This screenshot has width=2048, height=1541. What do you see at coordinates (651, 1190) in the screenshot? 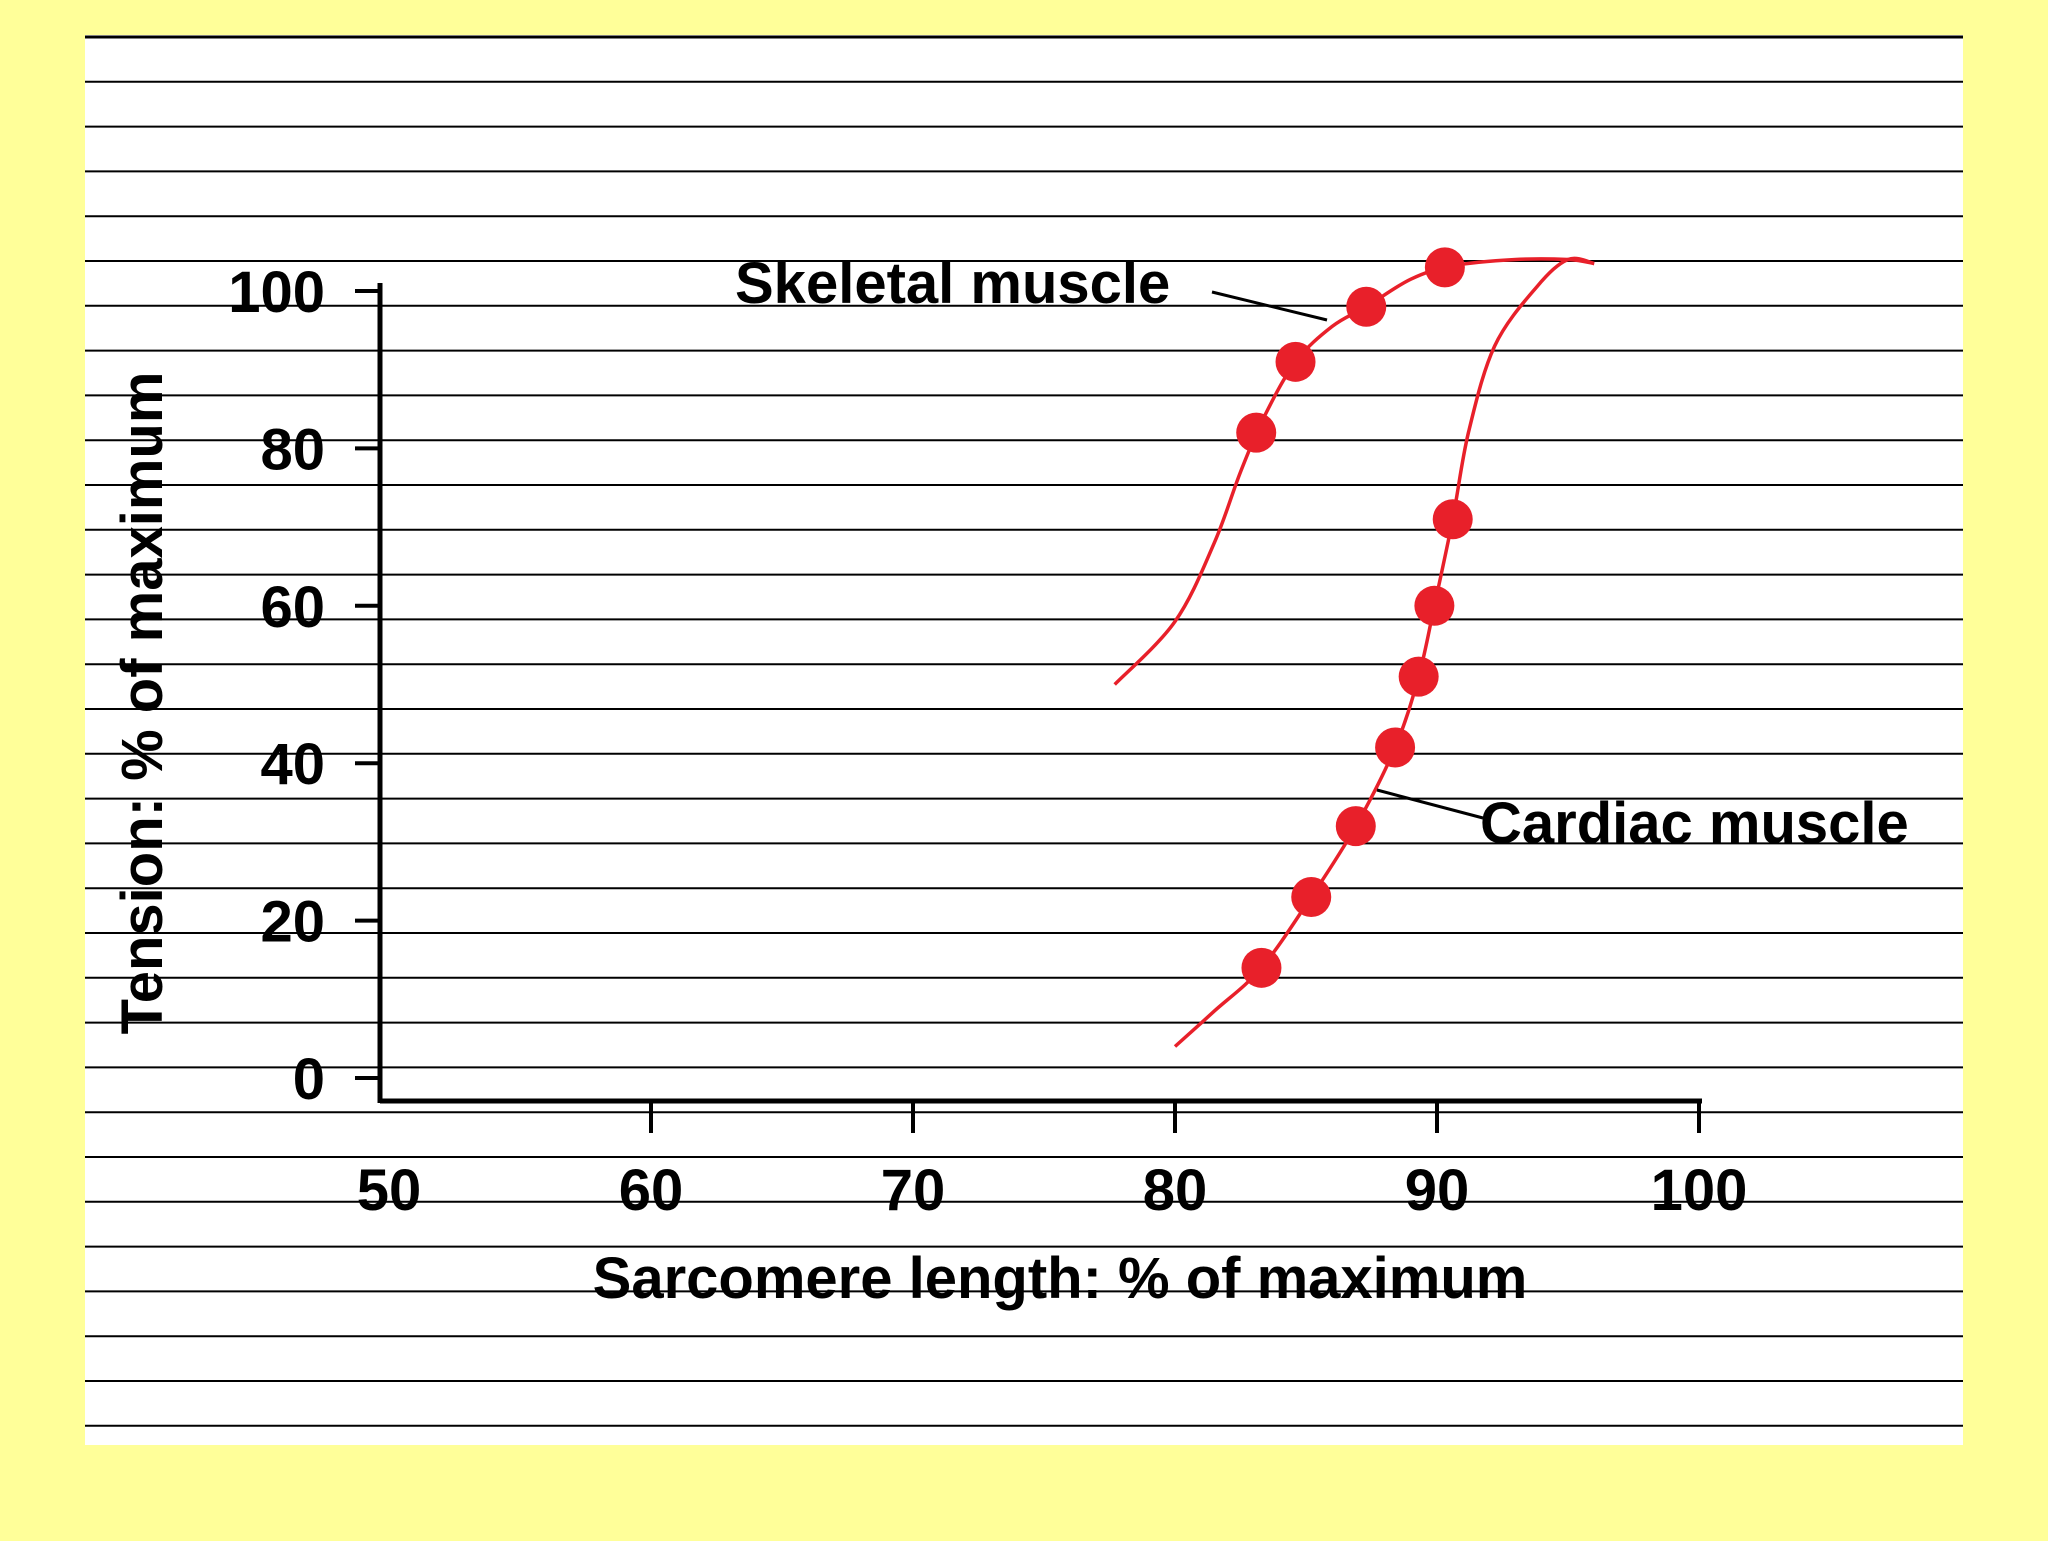
I see `x-tick-label: 60` at bounding box center [651, 1190].